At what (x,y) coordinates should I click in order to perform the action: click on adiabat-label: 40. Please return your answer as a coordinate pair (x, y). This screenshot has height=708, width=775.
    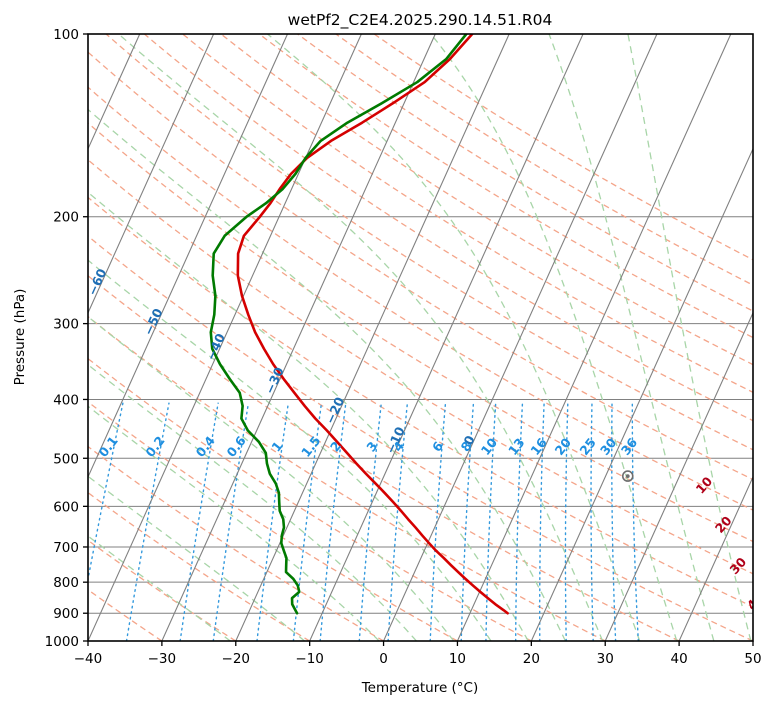
    Looking at the image, I should click on (755, 601).